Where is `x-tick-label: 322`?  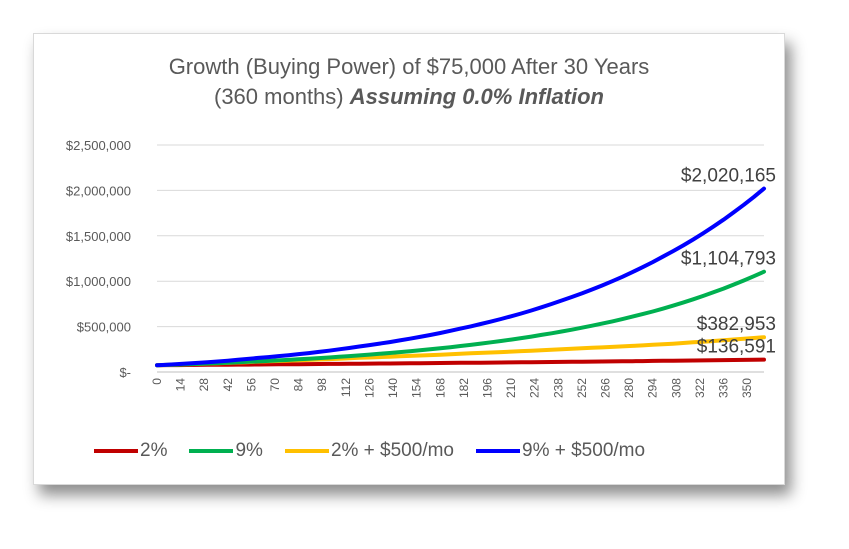 x-tick-label: 322 is located at coordinates (700, 388).